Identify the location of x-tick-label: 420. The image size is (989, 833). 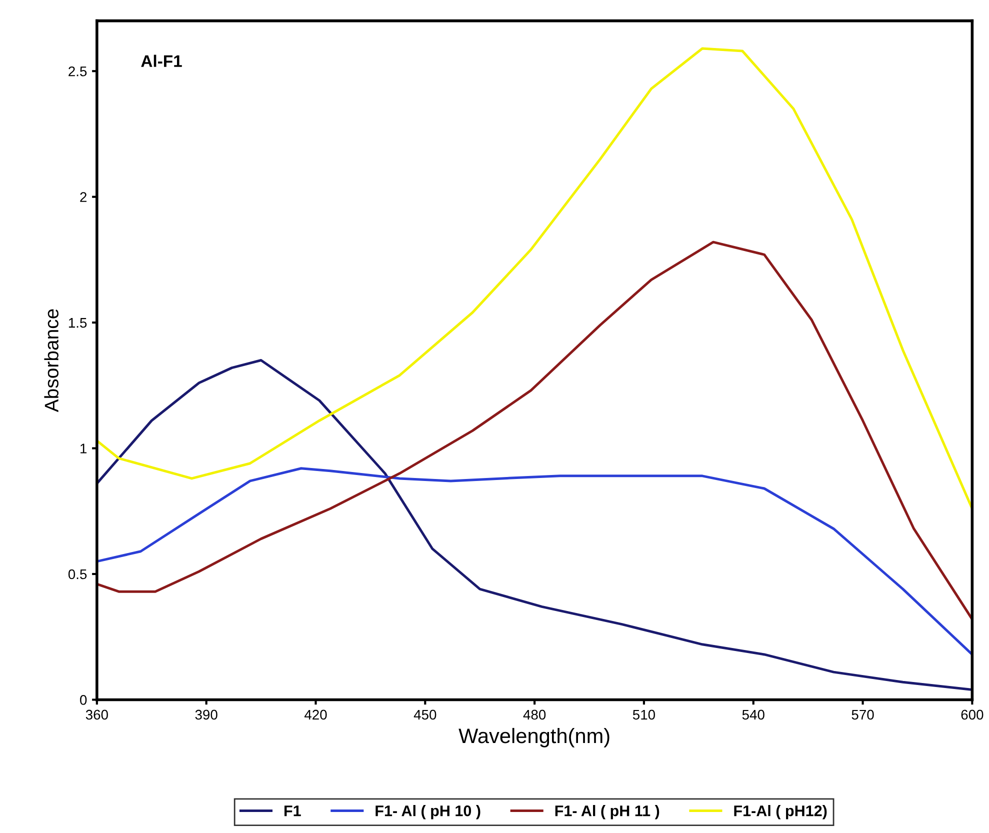
(315, 715).